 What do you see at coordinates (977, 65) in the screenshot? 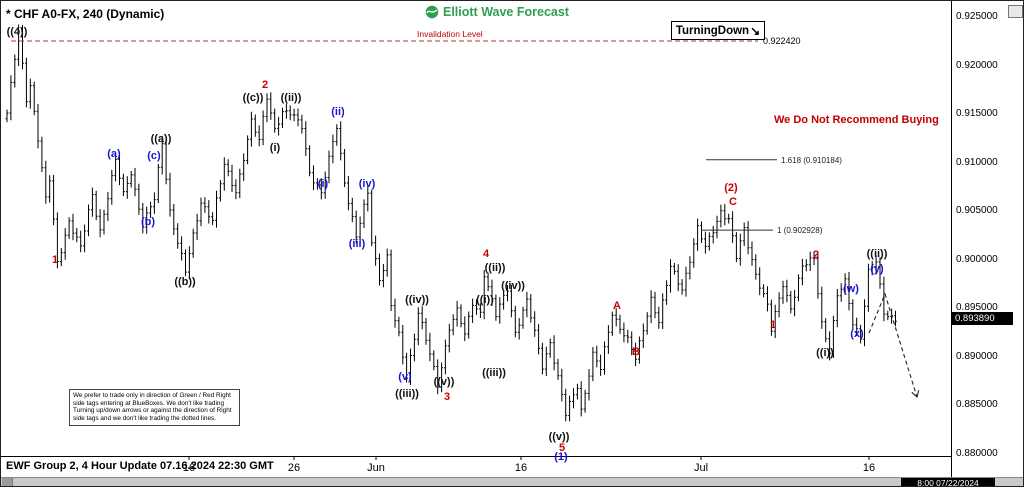
I see `price-axis-label: 0.920000` at bounding box center [977, 65].